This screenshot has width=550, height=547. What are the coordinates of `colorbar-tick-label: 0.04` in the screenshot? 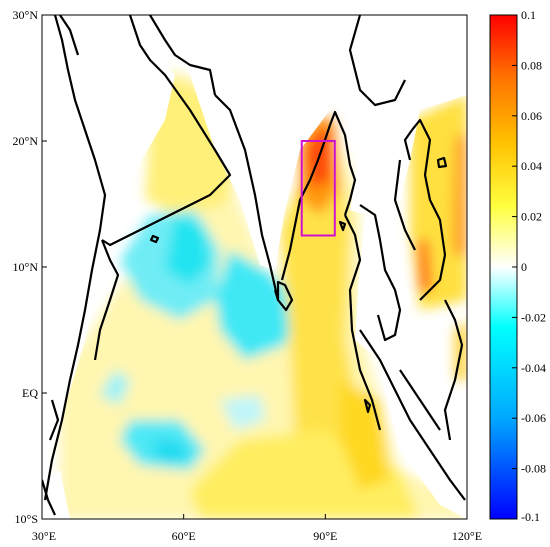 It's located at (531, 166).